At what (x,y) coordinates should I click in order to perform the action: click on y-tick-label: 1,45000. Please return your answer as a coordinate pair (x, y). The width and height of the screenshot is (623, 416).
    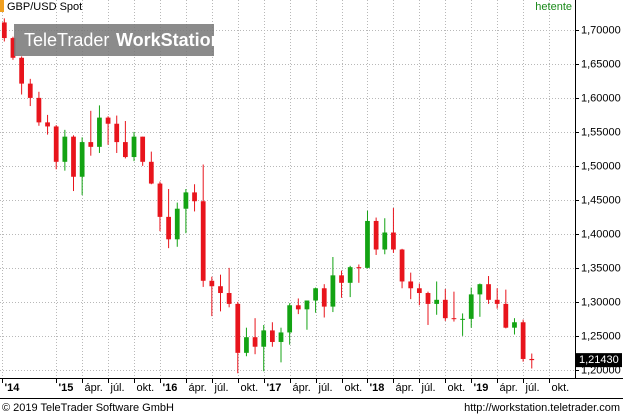
    Looking at the image, I should click on (601, 200).